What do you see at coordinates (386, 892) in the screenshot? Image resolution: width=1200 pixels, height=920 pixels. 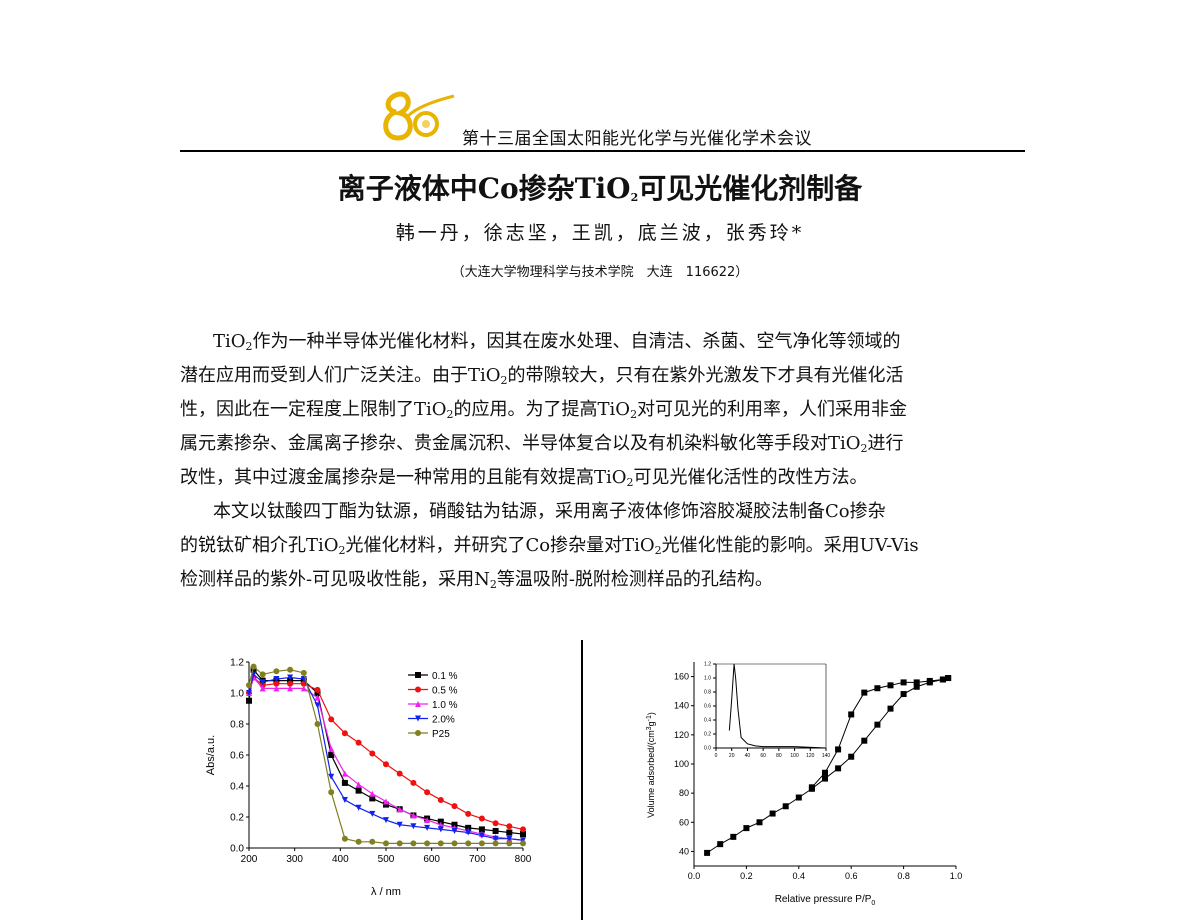 I see `x-axis-label: λ / nm` at bounding box center [386, 892].